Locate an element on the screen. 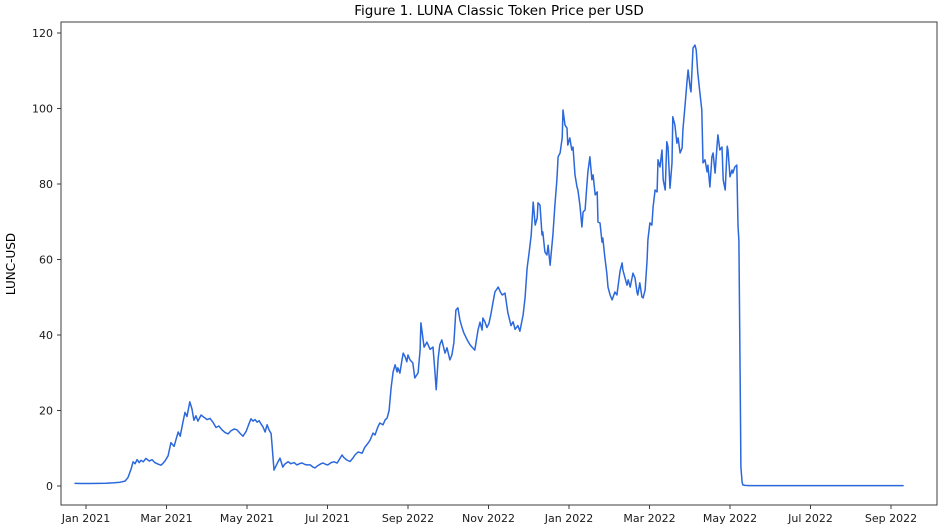  x-tick-label: May 2022 is located at coordinates (730, 518).